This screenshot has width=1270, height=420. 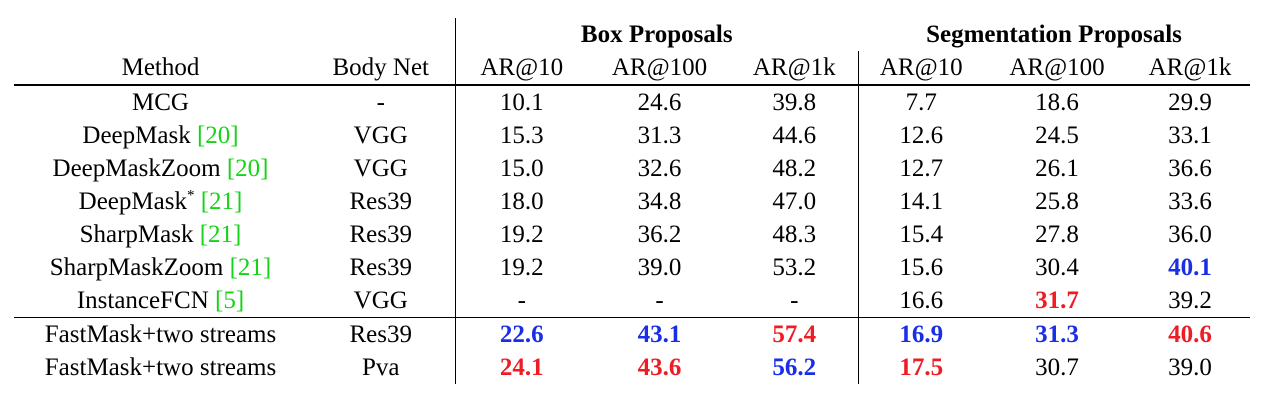 What do you see at coordinates (659, 267) in the screenshot?
I see `box-ar100-cell: 39.0` at bounding box center [659, 267].